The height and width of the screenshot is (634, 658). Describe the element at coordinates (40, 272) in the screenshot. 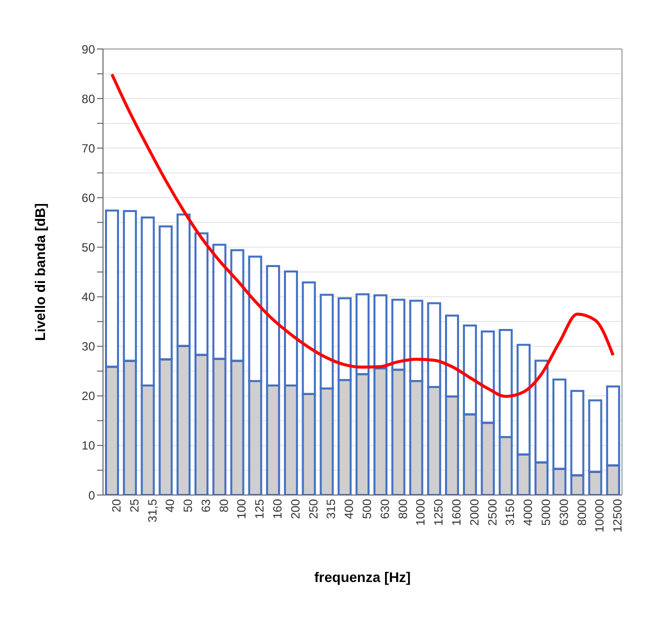

I see `y-axis-title: Livello di banda [dB]` at that location.